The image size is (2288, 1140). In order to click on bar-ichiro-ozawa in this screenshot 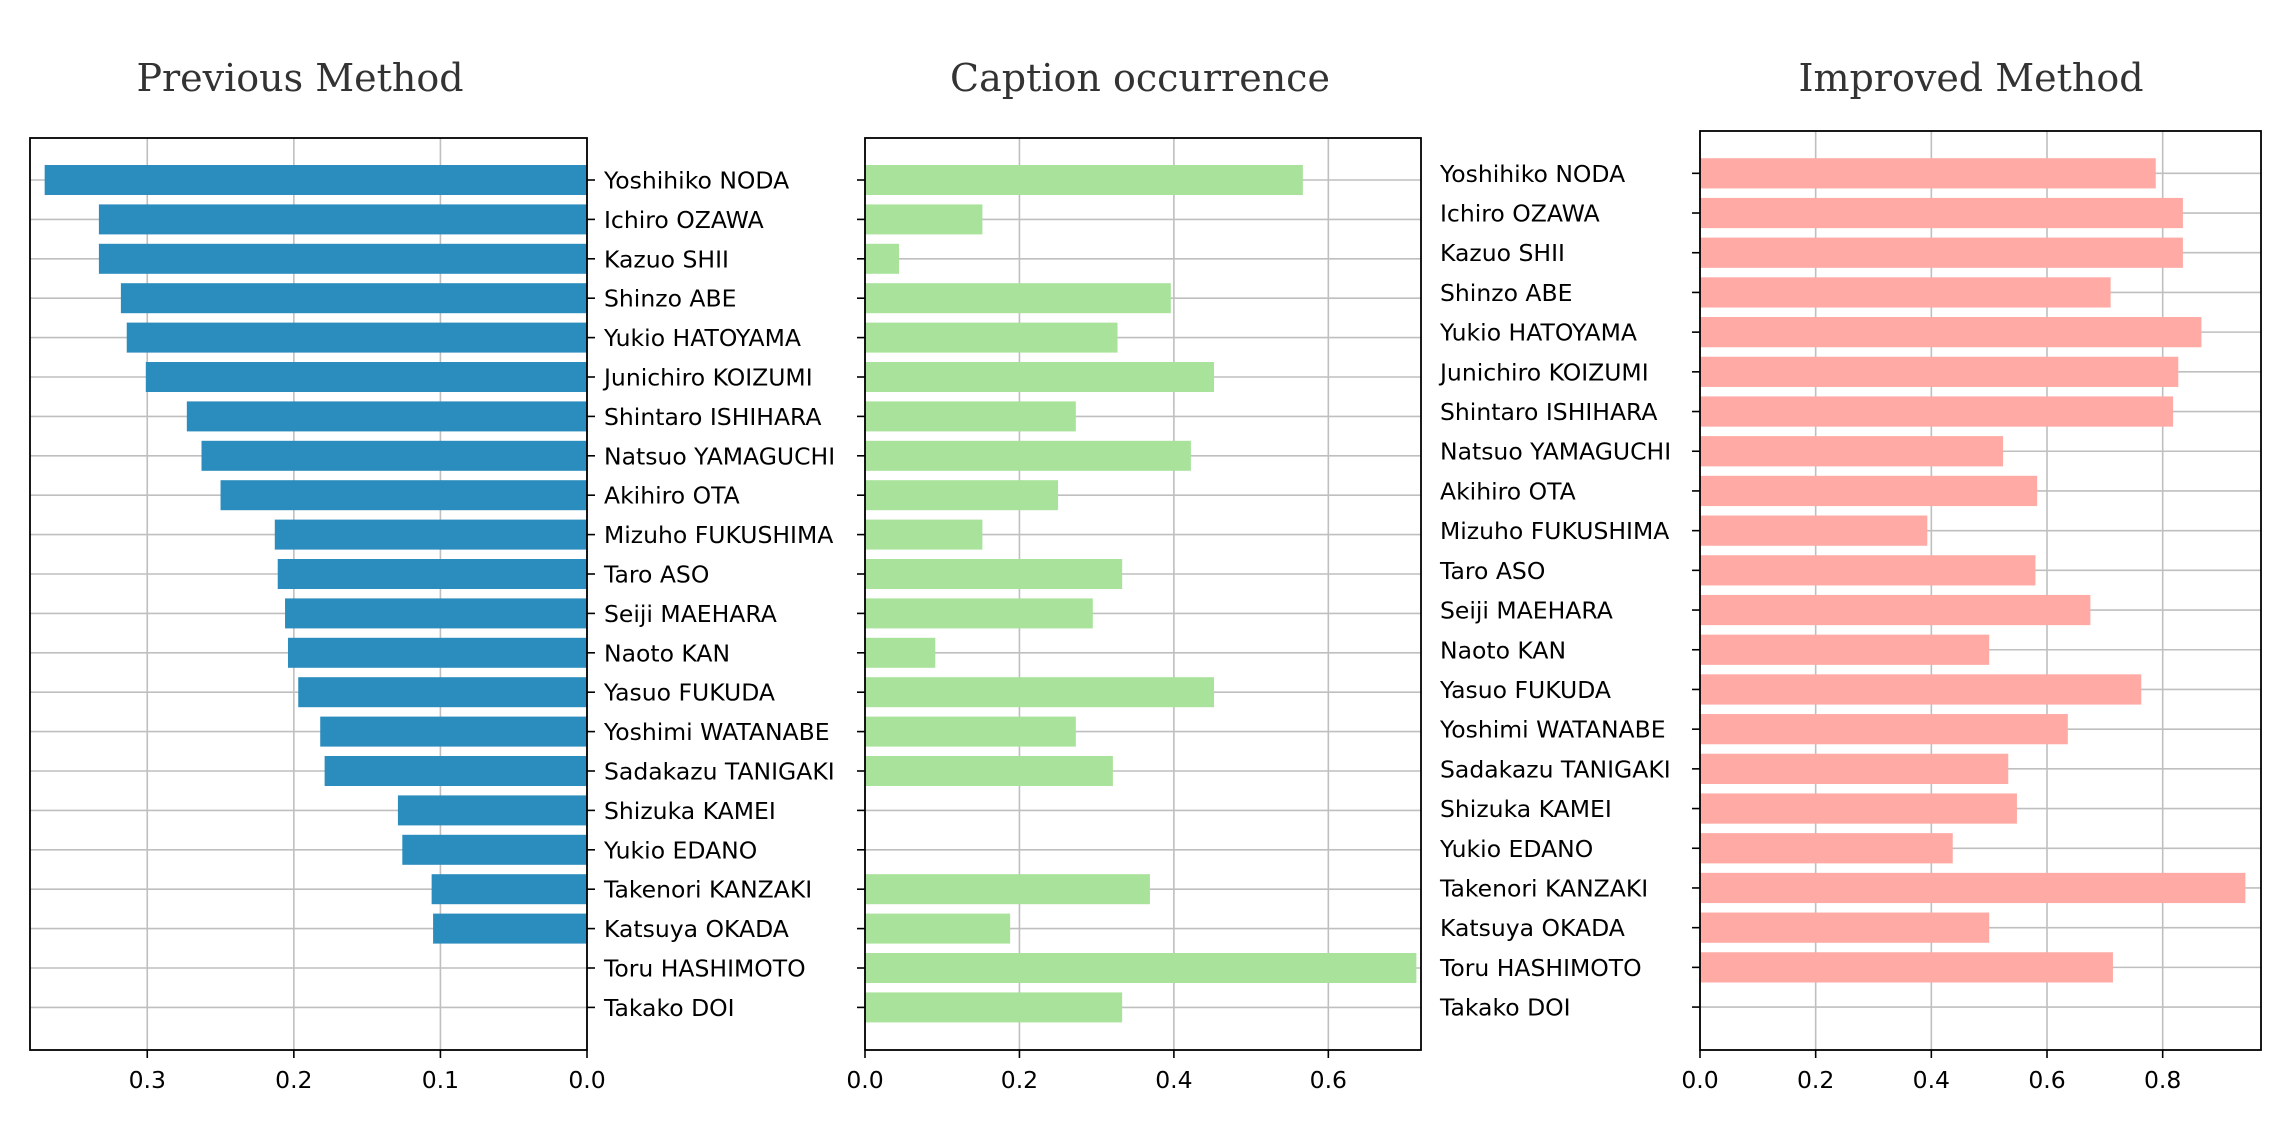, I will do `click(924, 219)`.